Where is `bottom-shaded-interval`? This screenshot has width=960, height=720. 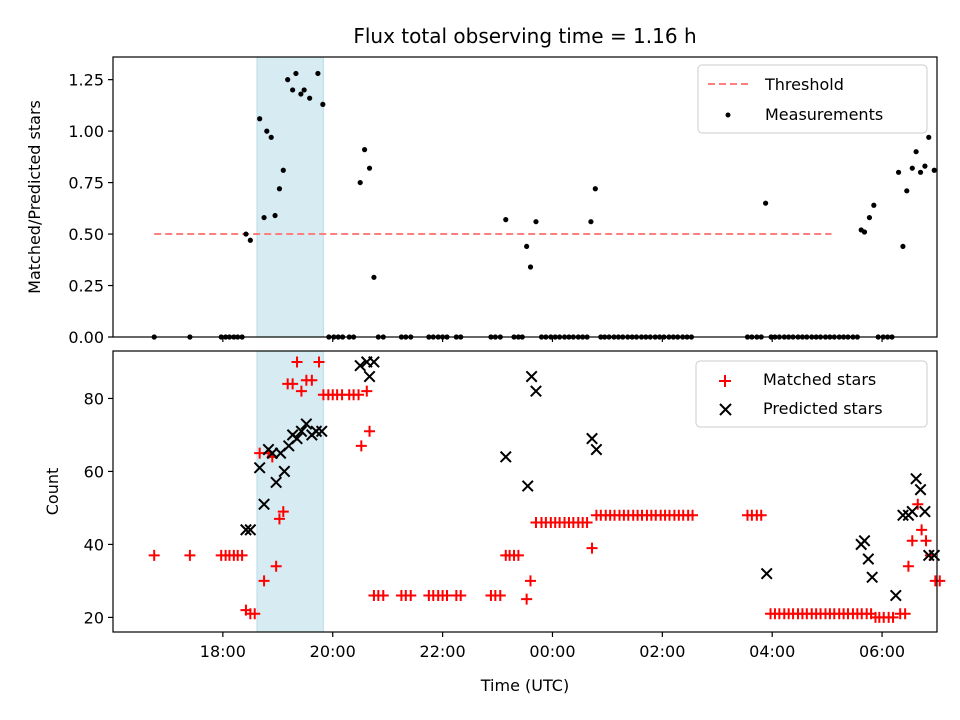
bottom-shaded-interval is located at coordinates (290, 491).